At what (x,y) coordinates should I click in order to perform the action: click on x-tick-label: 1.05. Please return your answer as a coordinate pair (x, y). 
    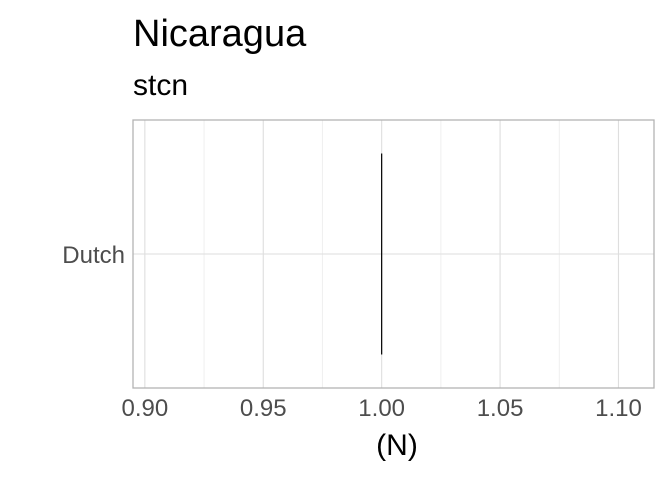
    Looking at the image, I should click on (500, 408).